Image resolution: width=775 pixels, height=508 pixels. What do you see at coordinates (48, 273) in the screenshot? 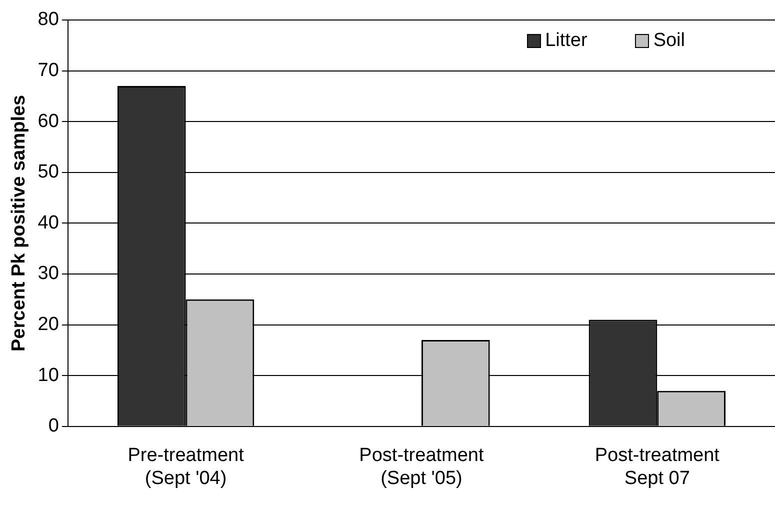
I see `y-tick-label: 30` at bounding box center [48, 273].